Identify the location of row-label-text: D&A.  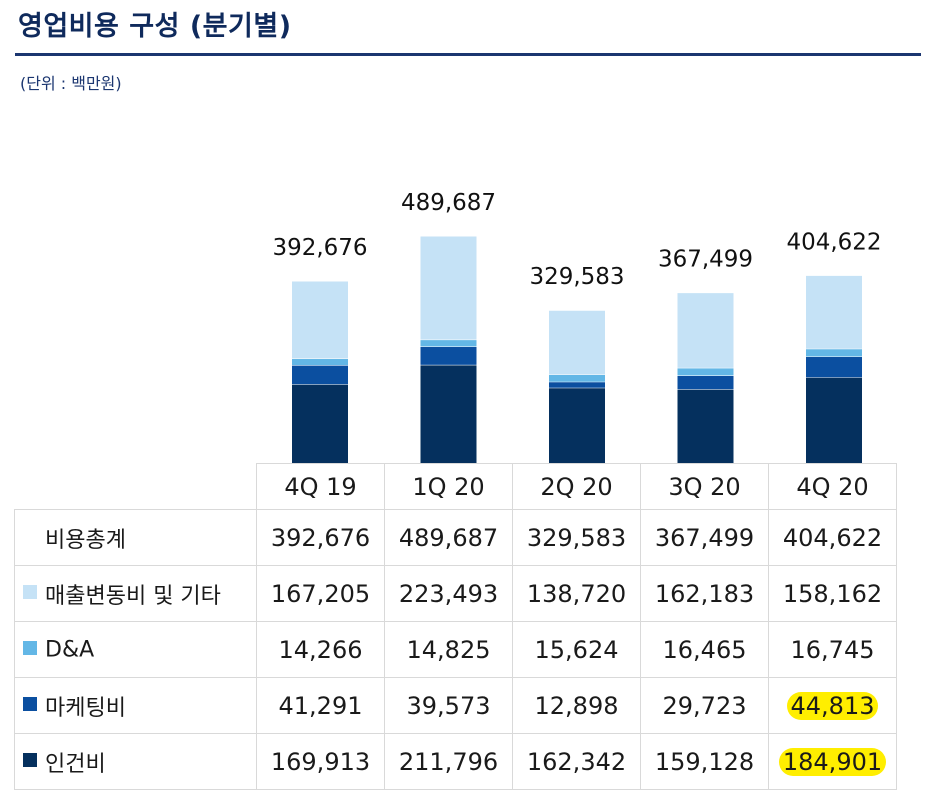
(70, 650).